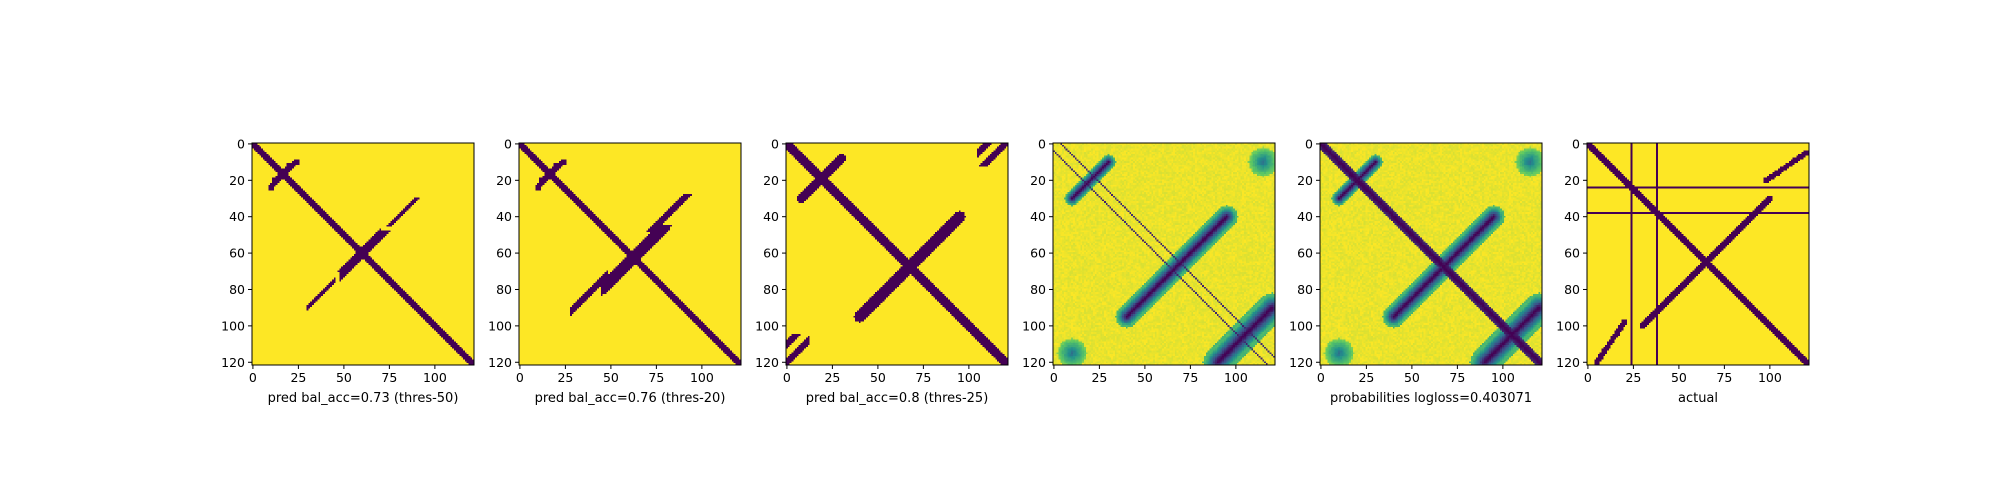 The height and width of the screenshot is (500, 2000). I want to click on x-axis-label: actual, so click(1698, 398).